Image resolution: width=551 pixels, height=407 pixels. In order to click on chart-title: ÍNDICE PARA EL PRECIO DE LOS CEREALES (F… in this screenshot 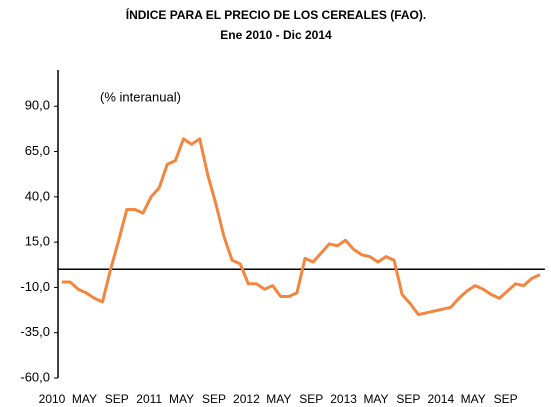, I will do `click(276, 14)`.